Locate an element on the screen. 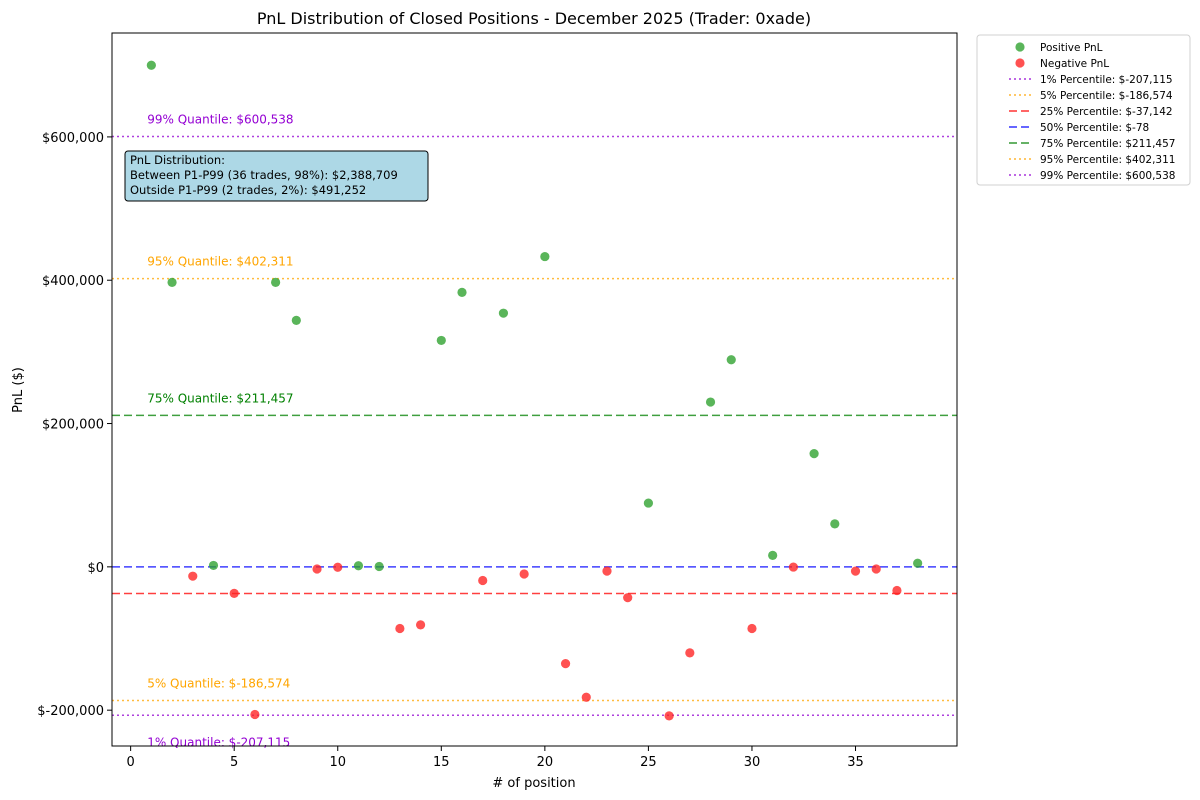  x-tick-label: 5 is located at coordinates (234, 762).